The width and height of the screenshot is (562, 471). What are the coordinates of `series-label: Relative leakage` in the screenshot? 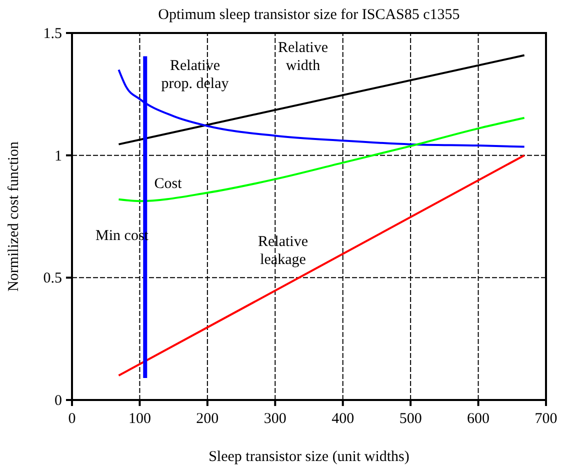 It's located at (283, 251).